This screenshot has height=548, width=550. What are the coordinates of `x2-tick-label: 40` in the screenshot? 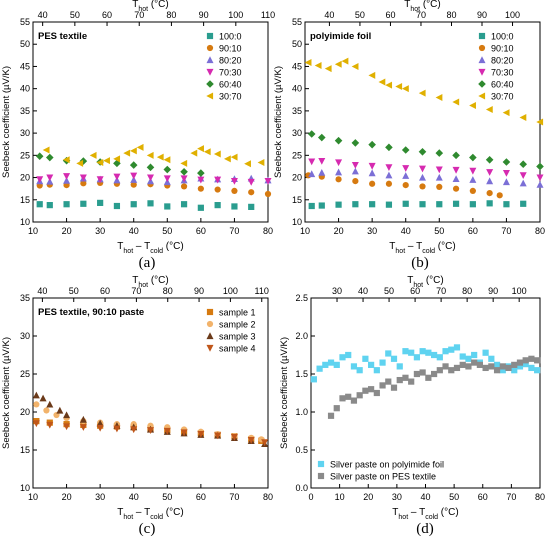 It's located at (363, 291).